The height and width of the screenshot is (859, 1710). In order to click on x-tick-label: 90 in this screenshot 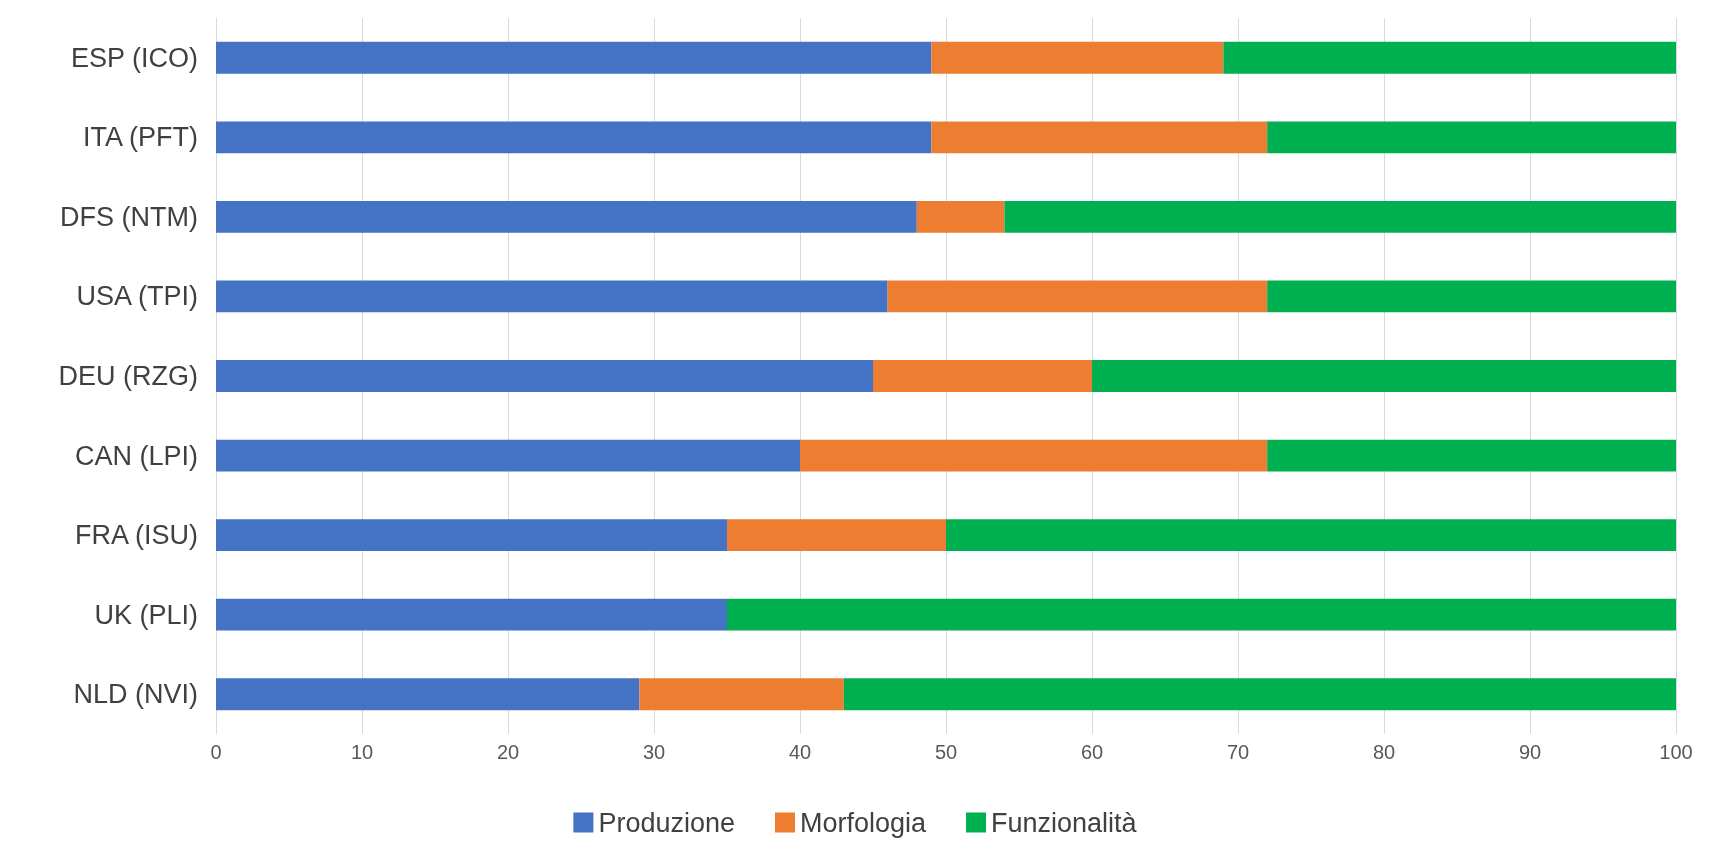, I will do `click(1530, 752)`.